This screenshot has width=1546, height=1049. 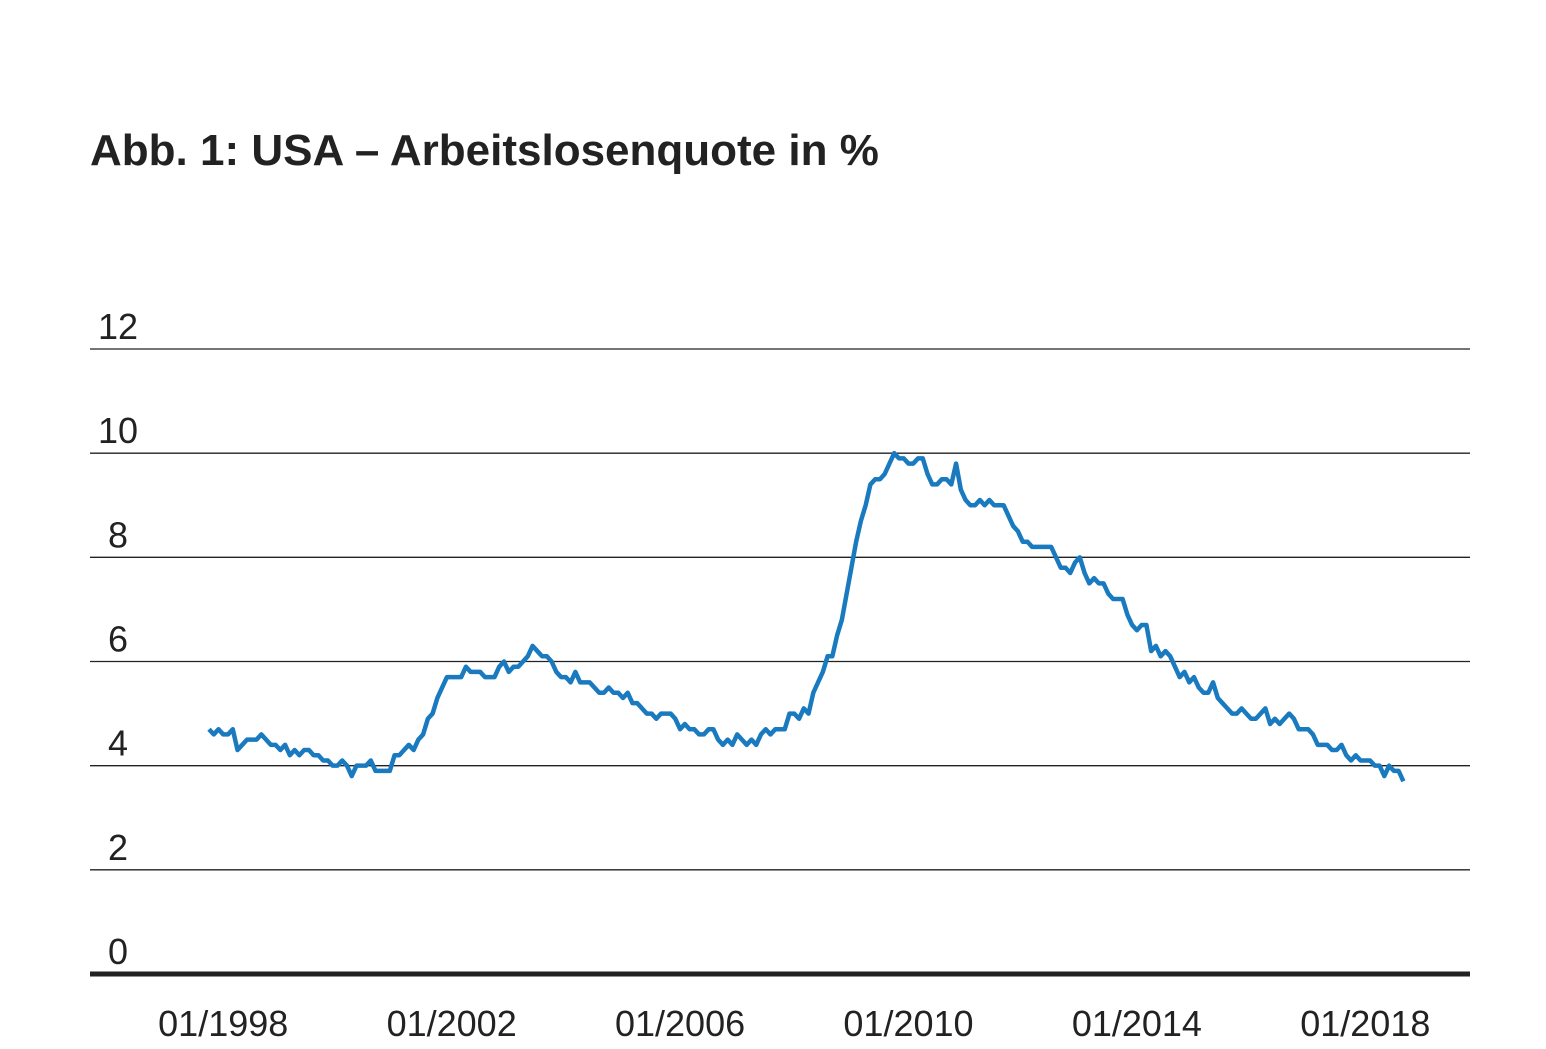 What do you see at coordinates (1365, 1023) in the screenshot?
I see `x-tick-label: 01/2018` at bounding box center [1365, 1023].